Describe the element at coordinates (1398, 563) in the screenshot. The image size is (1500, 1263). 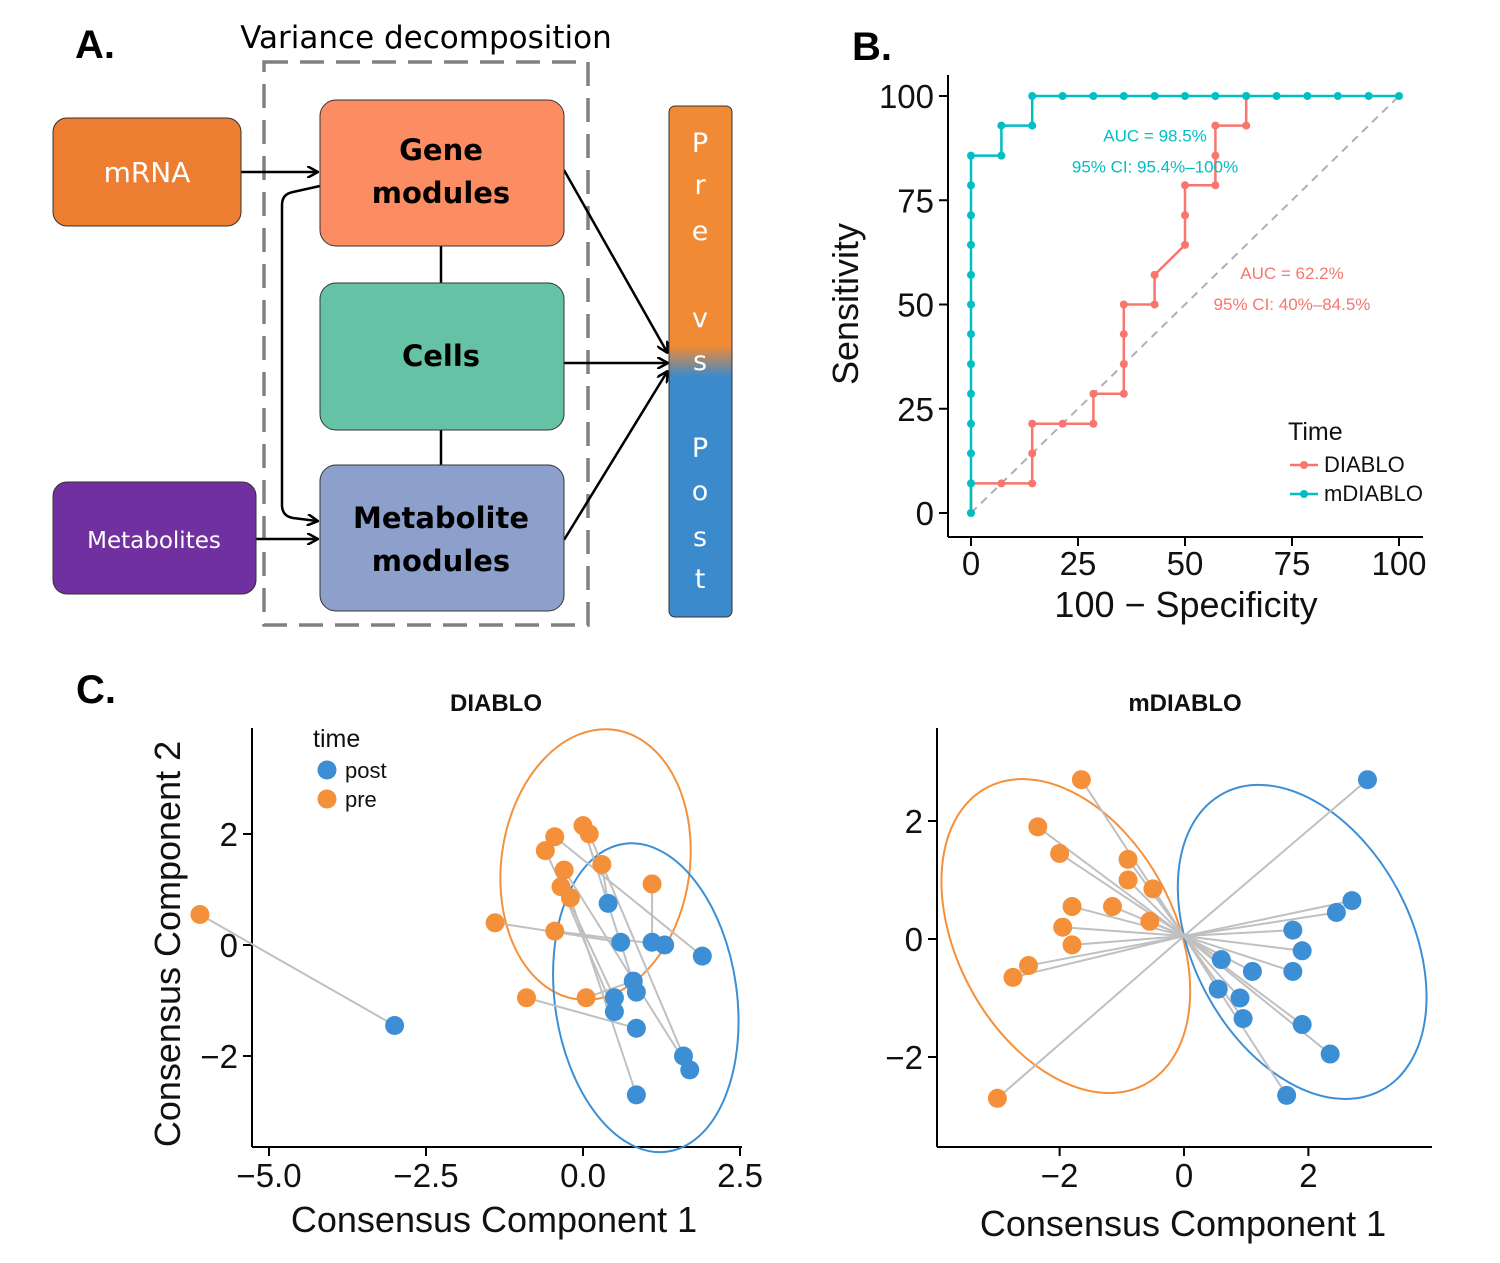
I see `roc-x-tick-label: 100` at that location.